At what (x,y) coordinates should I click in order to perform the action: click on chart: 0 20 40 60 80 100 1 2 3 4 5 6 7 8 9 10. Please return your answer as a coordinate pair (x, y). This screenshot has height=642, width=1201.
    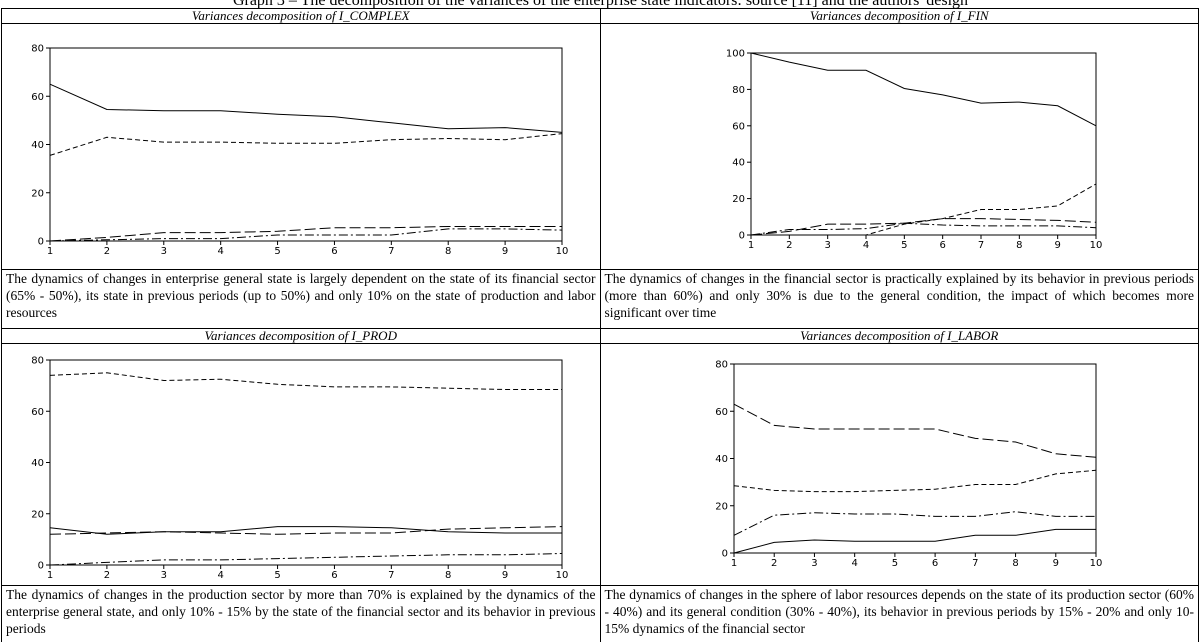
    Looking at the image, I should click on (913, 150).